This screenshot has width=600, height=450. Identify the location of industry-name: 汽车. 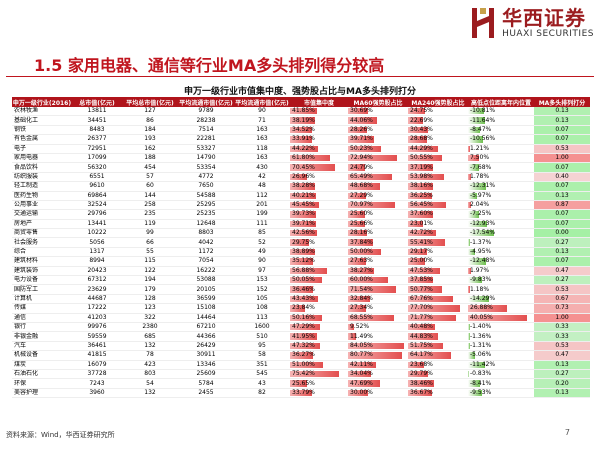
(42, 346).